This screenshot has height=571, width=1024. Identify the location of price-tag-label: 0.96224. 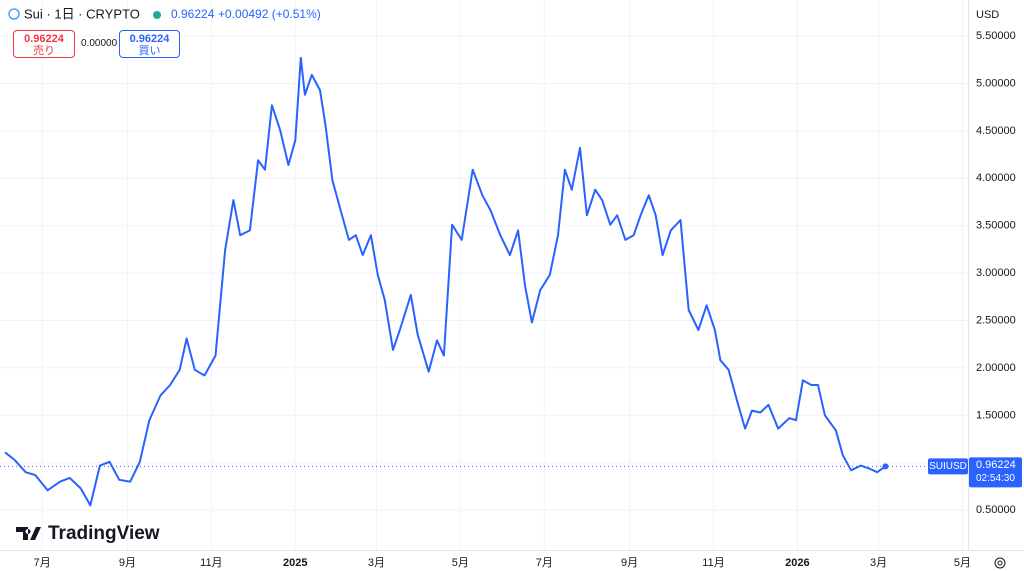
(996, 465).